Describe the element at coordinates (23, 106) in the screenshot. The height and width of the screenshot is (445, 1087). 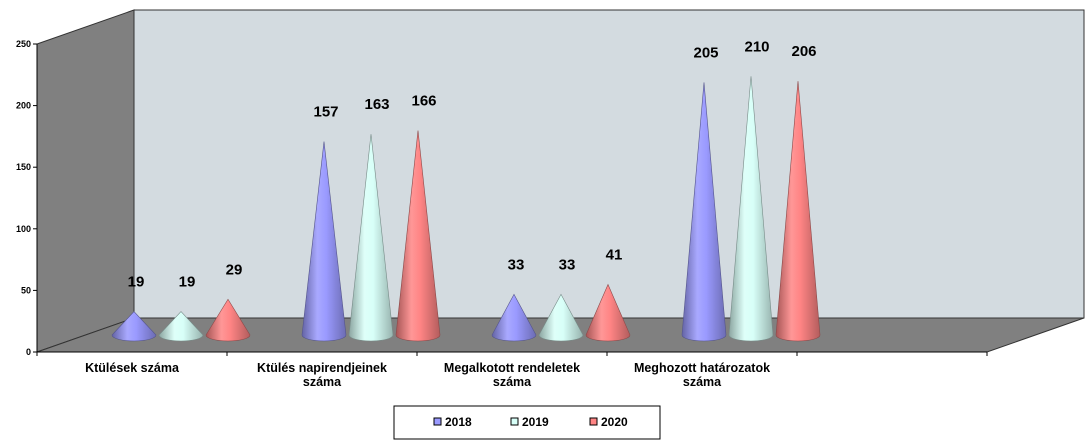
I see `y-tick-label: 200` at that location.